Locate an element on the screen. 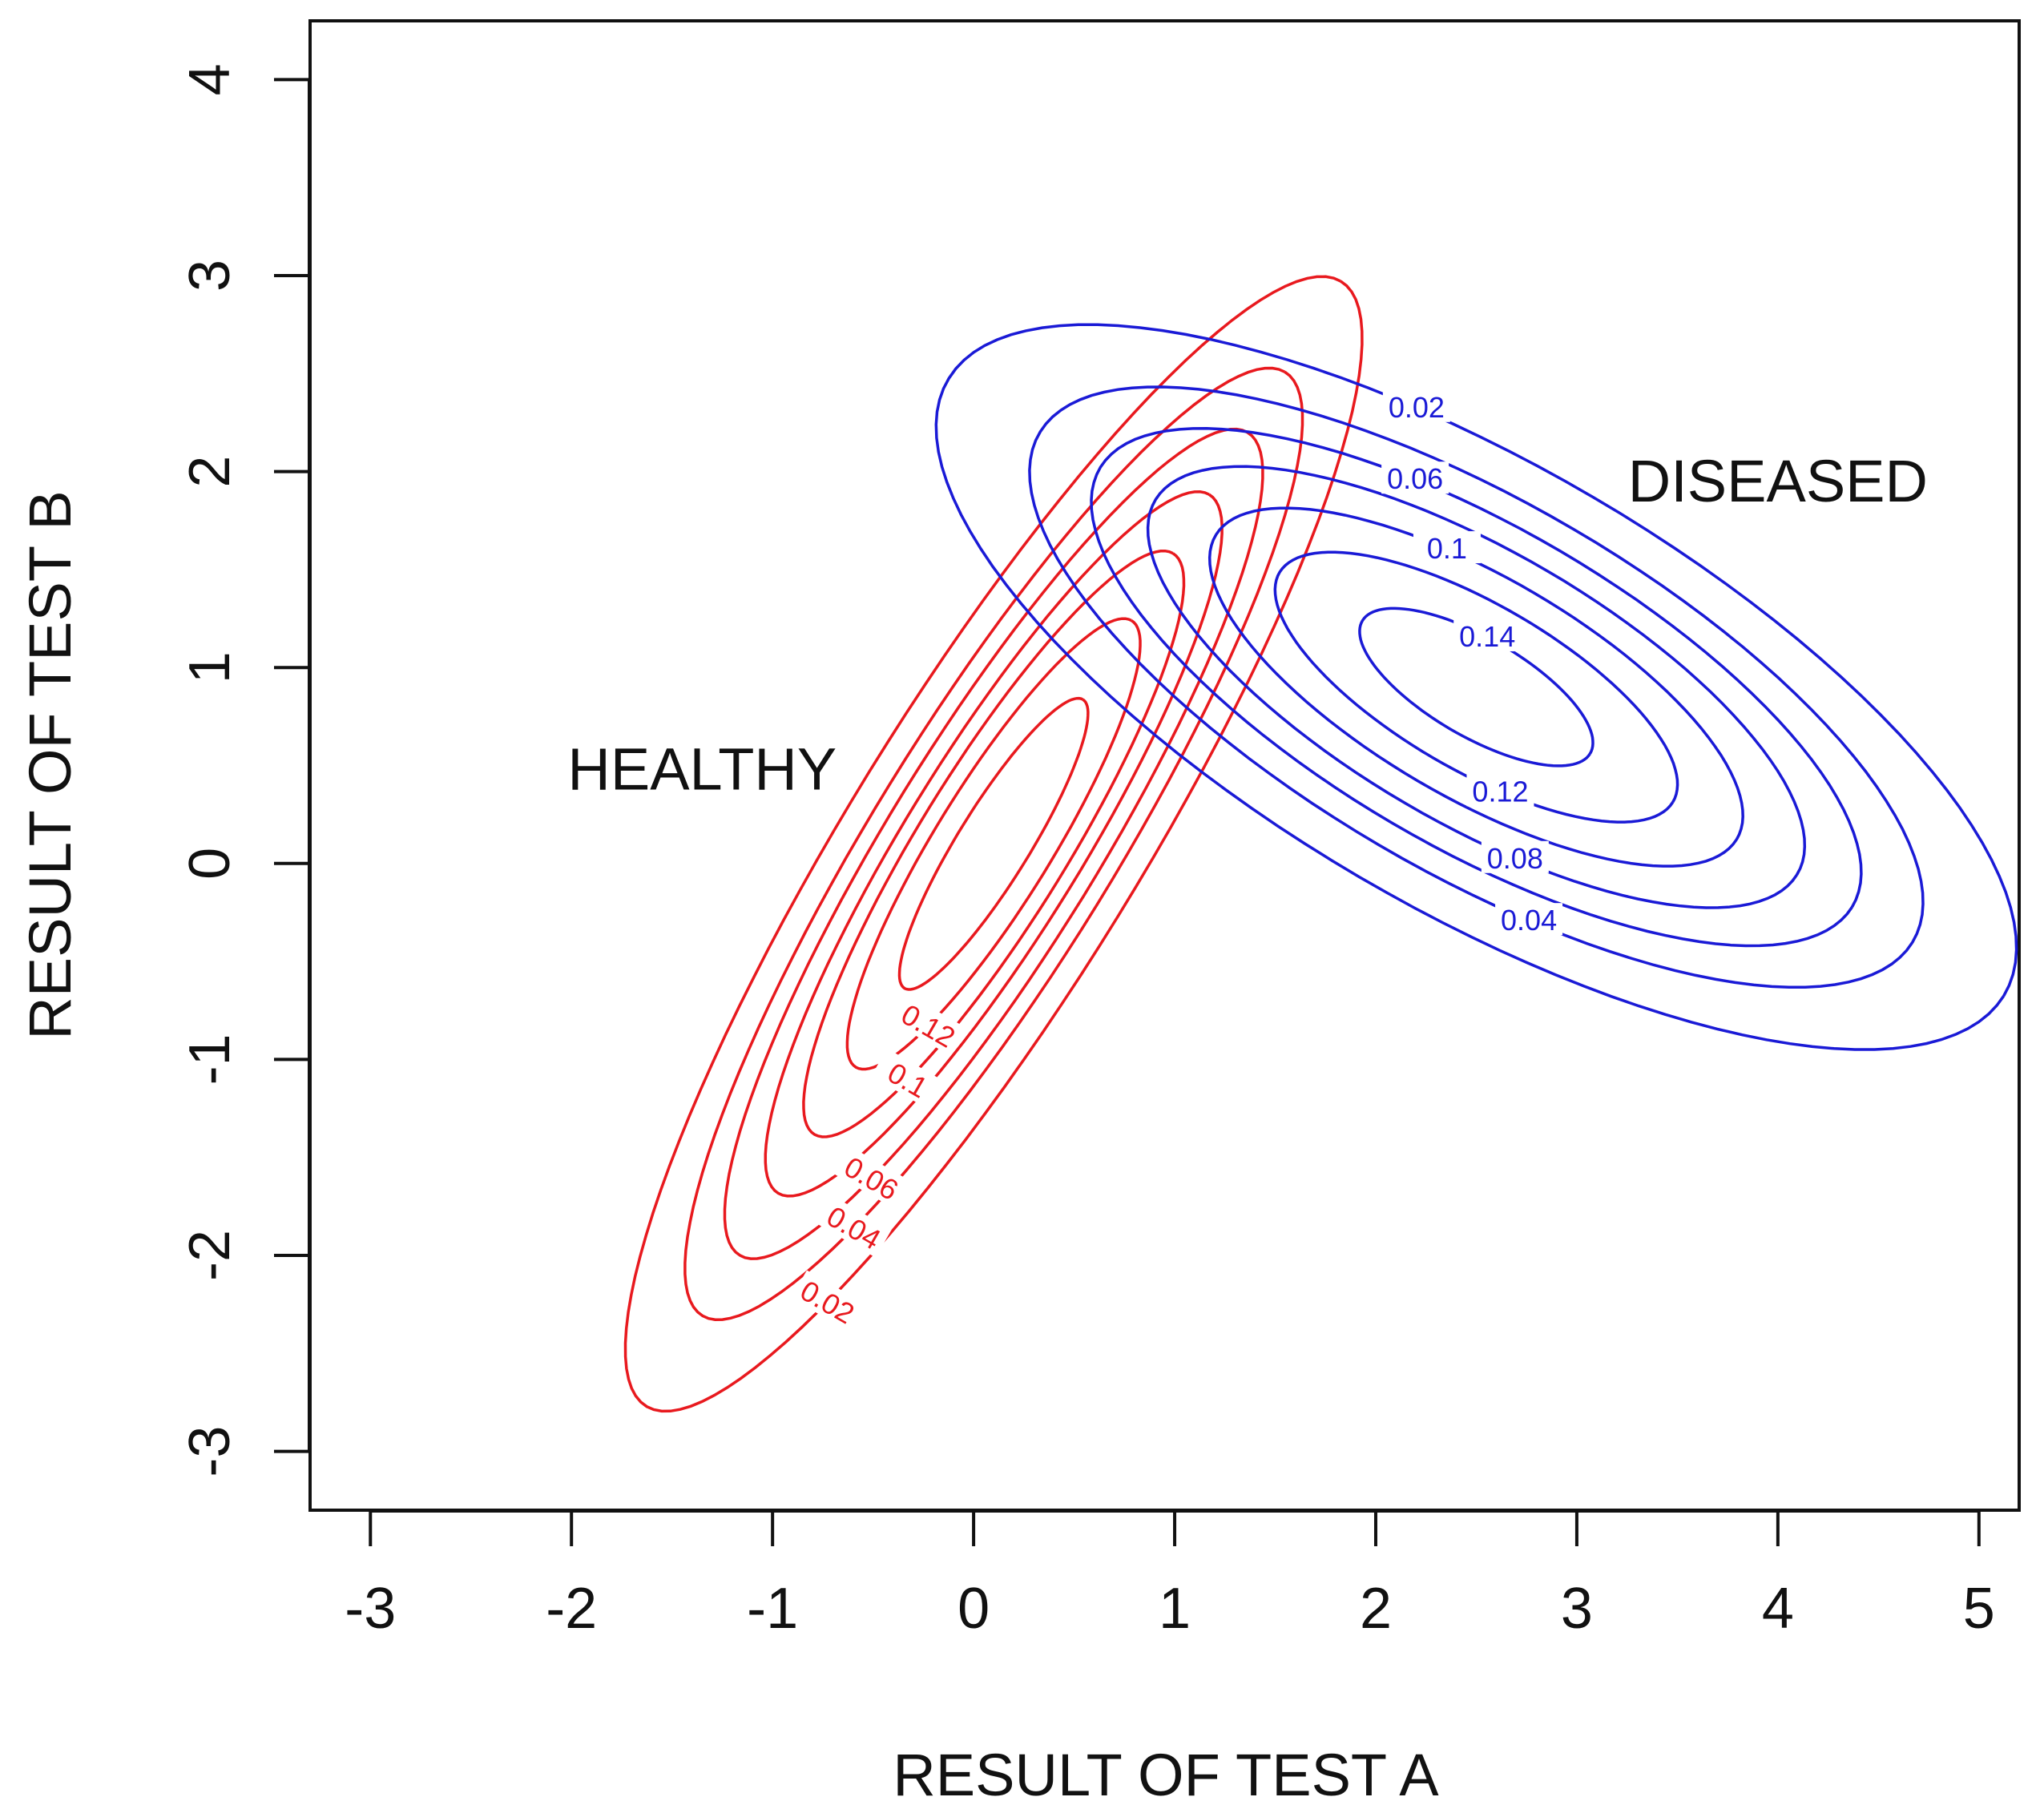  x-axis-title: RESULT OF TEST A is located at coordinates (1166, 1773).